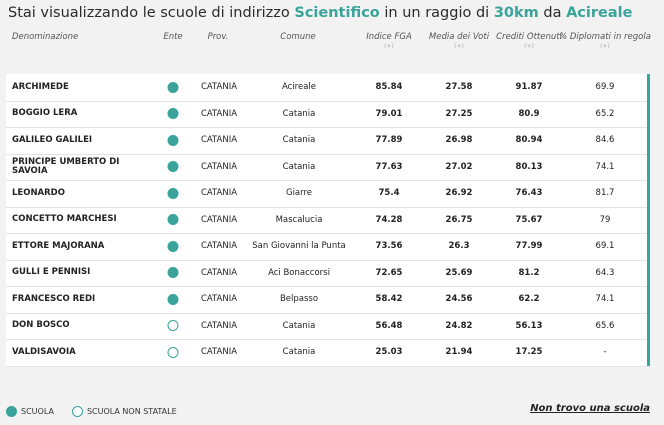 Image resolution: width=664 pixels, height=425 pixels. I want to click on diplomati-cell: 84.6, so click(605, 140).